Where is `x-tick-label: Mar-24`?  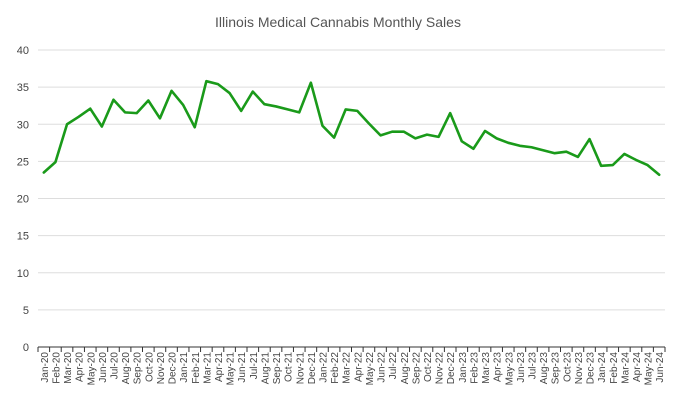 x-tick-label: Mar-24 is located at coordinates (625, 368).